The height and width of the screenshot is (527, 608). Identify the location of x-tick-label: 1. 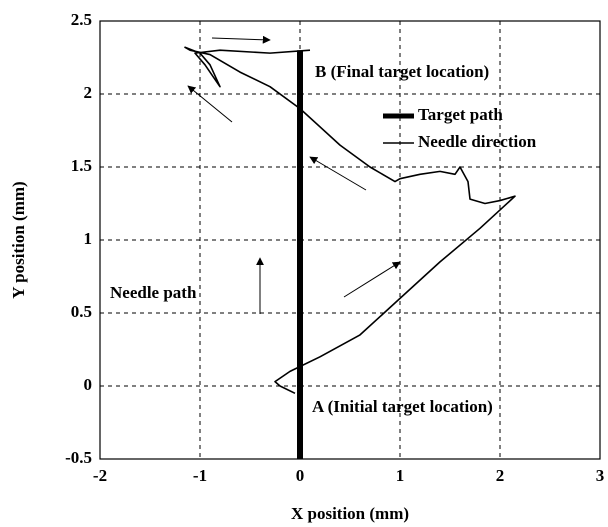
(400, 475).